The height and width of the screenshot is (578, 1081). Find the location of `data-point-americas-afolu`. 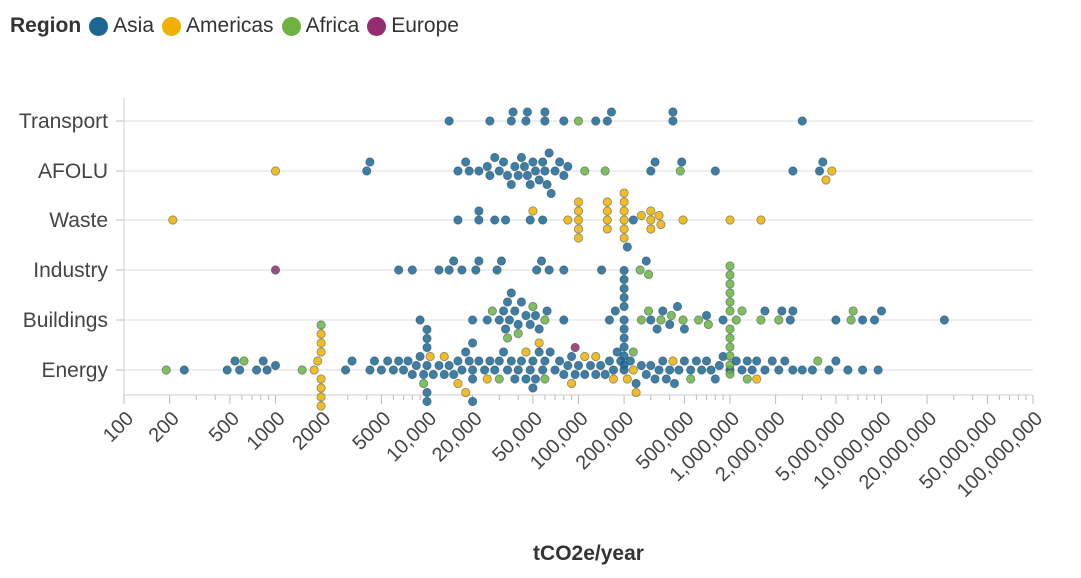

data-point-americas-afolu is located at coordinates (275, 171).